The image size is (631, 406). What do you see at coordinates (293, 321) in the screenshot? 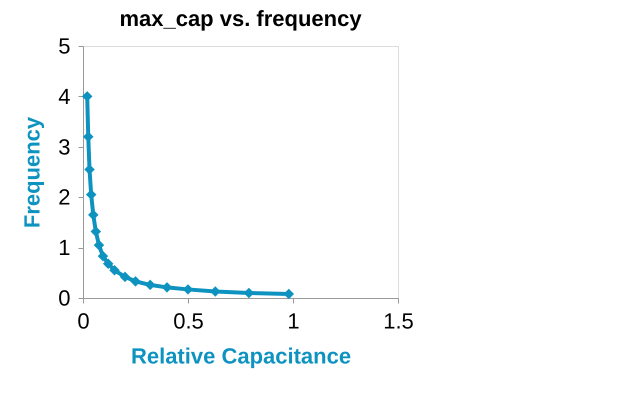
I see `x-tick-label: 1` at bounding box center [293, 321].